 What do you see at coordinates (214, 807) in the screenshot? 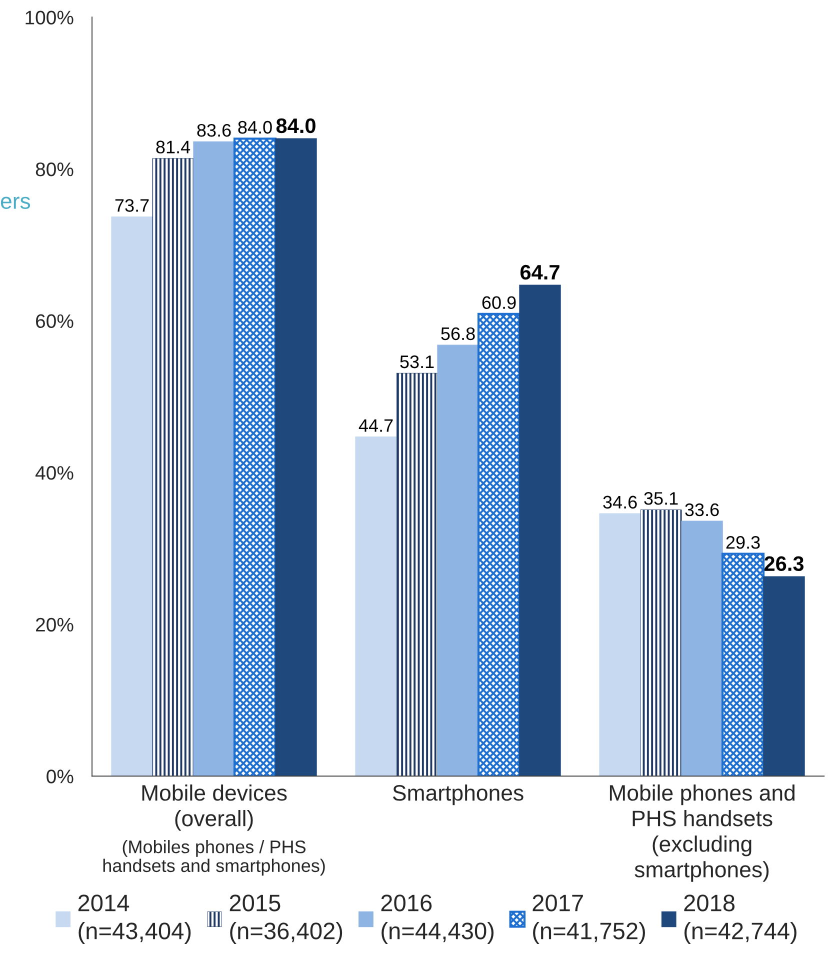
I see `x-tick-label: Mobile devices (overall)` at bounding box center [214, 807].